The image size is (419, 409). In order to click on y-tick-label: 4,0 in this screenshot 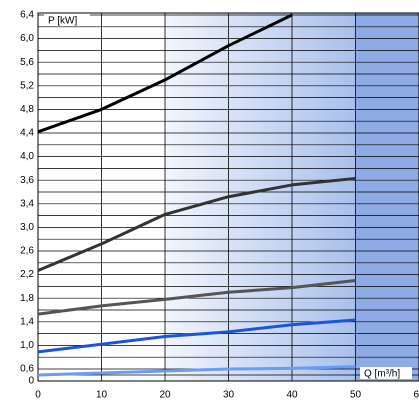, I will do `click(27, 156)`.